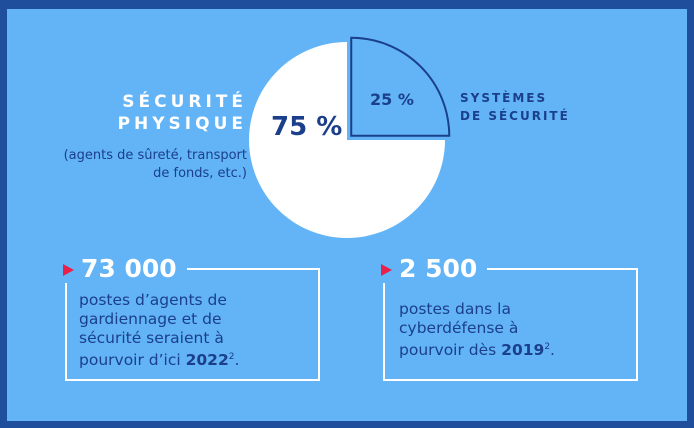  I want to click on stat-number: 73 000, so click(124, 269).